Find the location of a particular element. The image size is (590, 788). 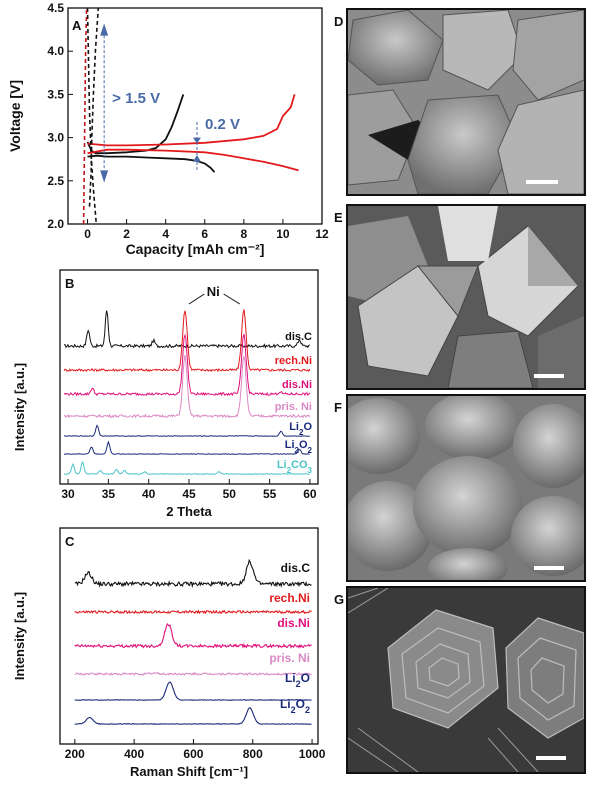

series-name-b-0: dis.C is located at coordinates (298, 337).